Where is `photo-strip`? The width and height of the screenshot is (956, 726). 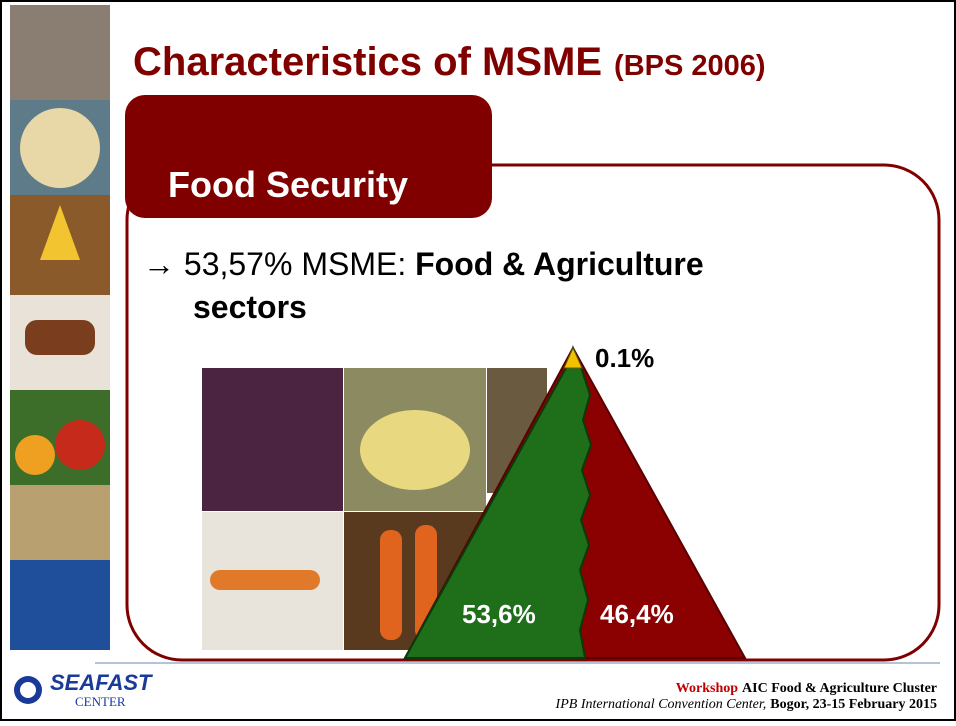 photo-strip is located at coordinates (60, 327).